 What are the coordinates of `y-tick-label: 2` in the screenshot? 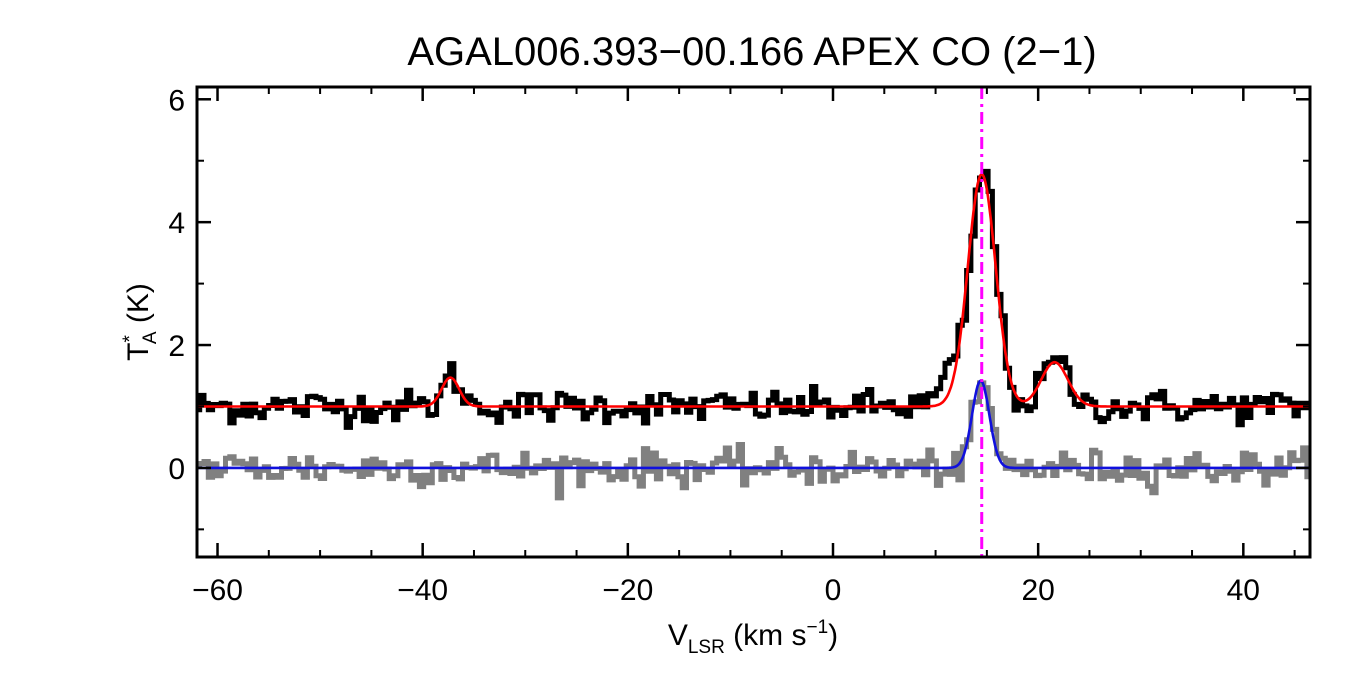 It's located at (176, 346).